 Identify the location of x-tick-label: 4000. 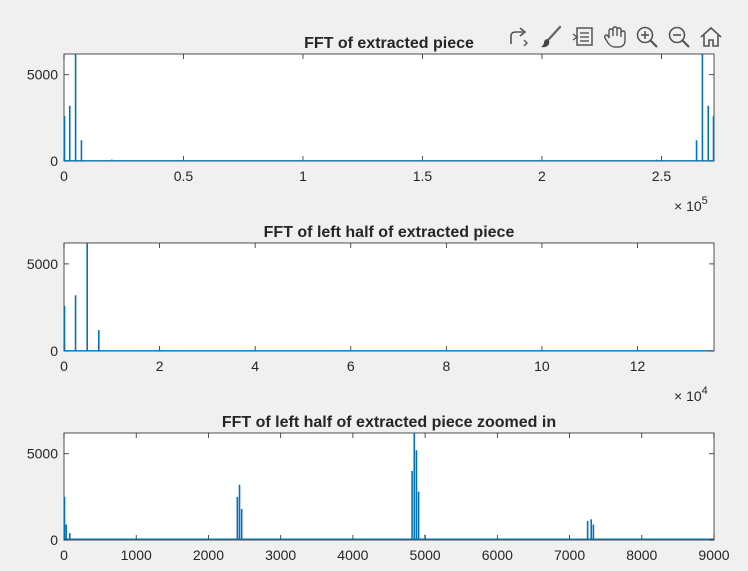
(352, 555).